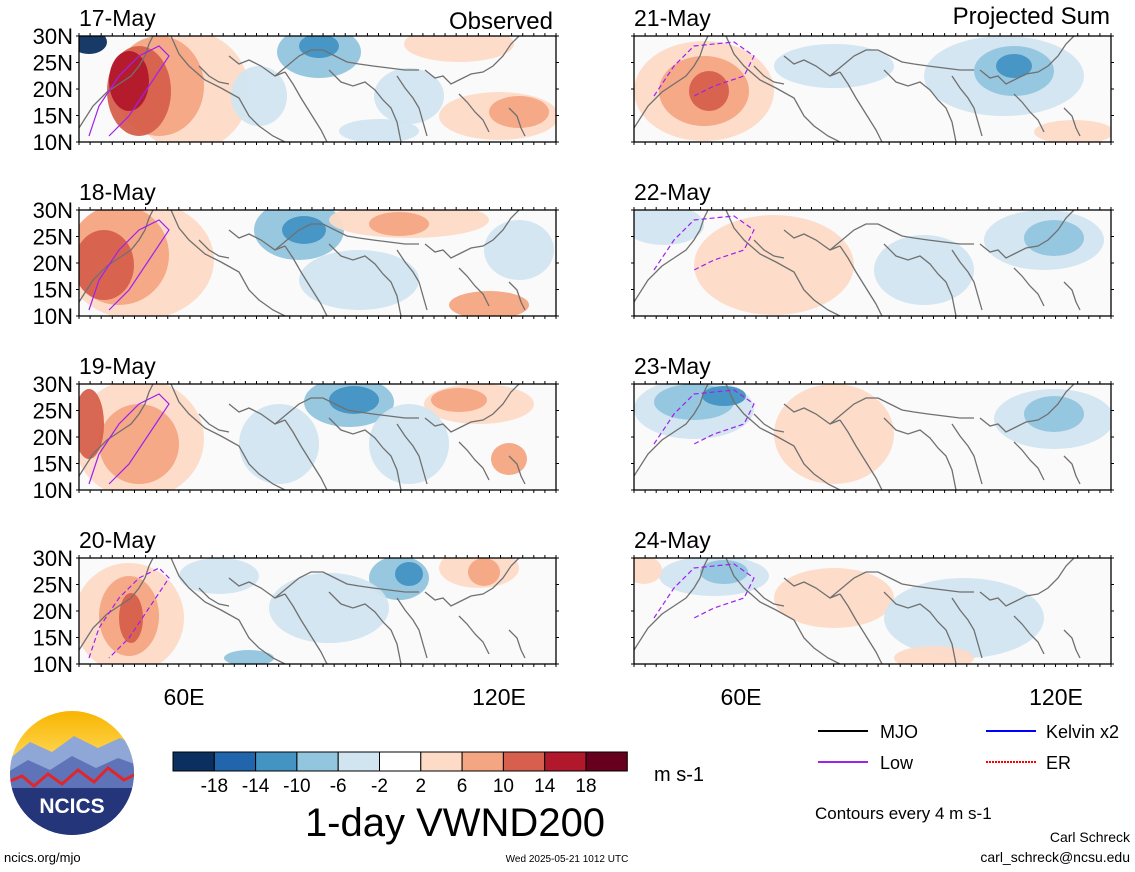  Describe the element at coordinates (1031, 16) in the screenshot. I see `projected-sum-label: Projected Sum` at that location.